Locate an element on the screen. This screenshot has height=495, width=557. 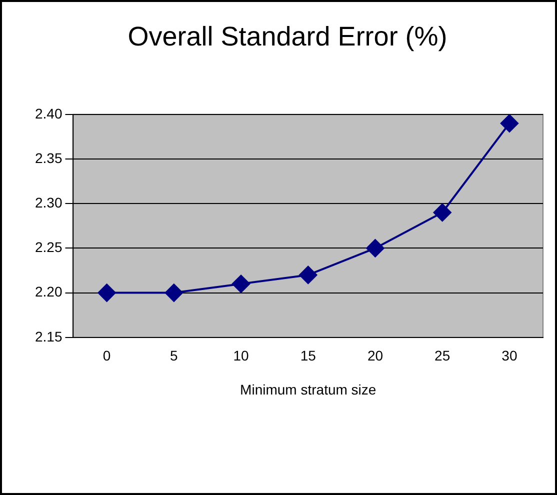
y-tick-label: 2.30 is located at coordinates (48, 202).